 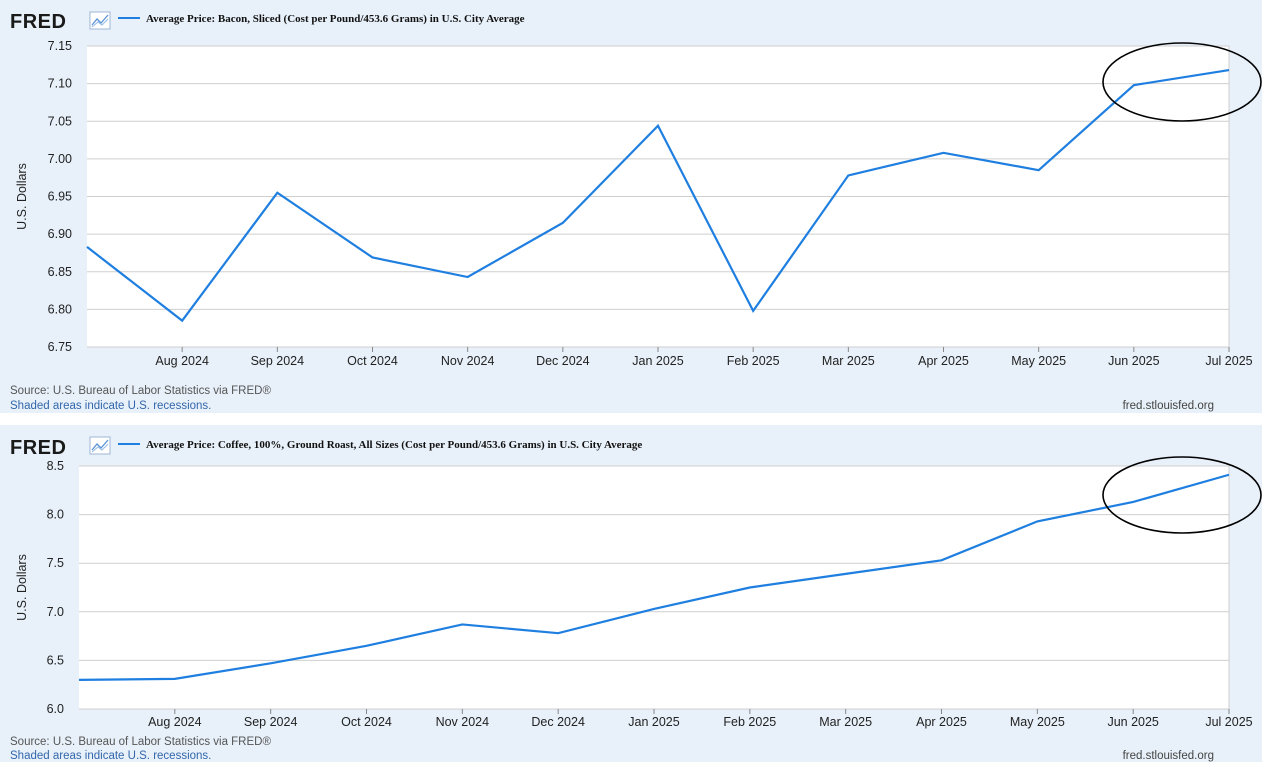 I want to click on y-tick-label: 6.90, so click(x=60, y=234).